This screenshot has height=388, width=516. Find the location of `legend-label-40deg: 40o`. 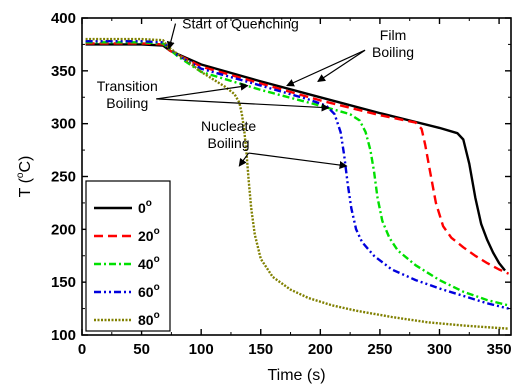

legend-label-40deg: 40o is located at coordinates (149, 263).